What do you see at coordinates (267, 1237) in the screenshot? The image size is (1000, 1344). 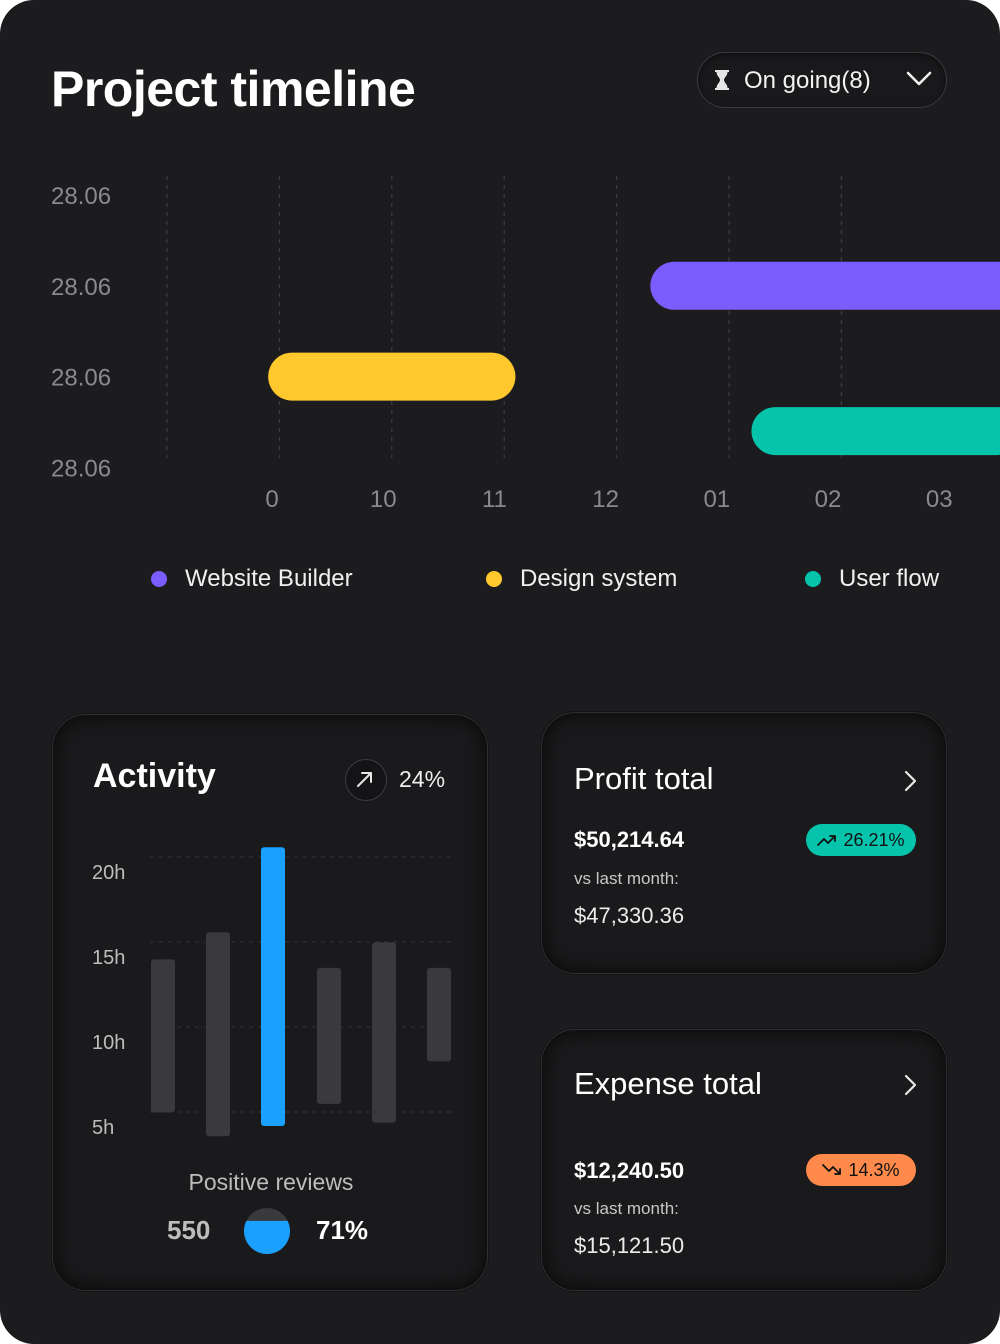 I see `gauge-fill` at bounding box center [267, 1237].